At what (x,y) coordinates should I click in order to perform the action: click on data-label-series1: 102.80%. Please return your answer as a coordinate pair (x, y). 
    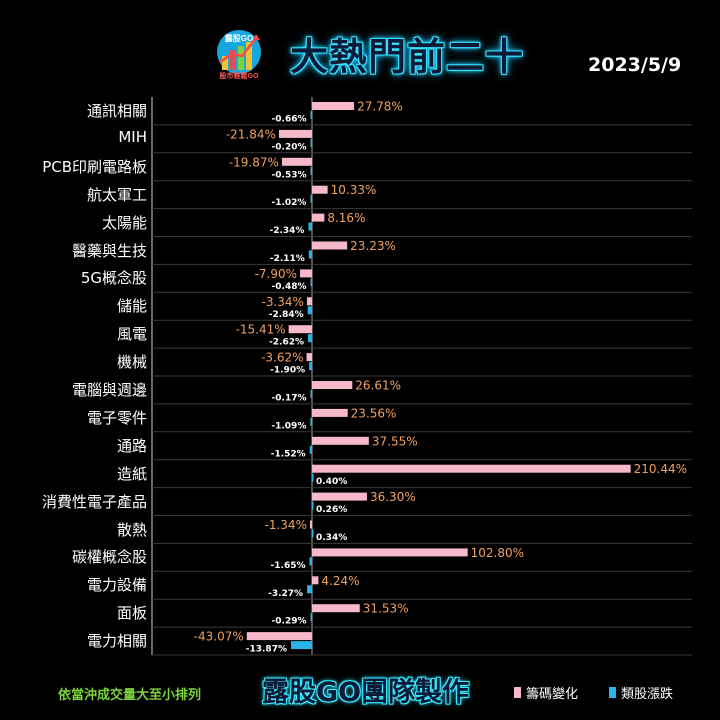
    Looking at the image, I should click on (497, 553).